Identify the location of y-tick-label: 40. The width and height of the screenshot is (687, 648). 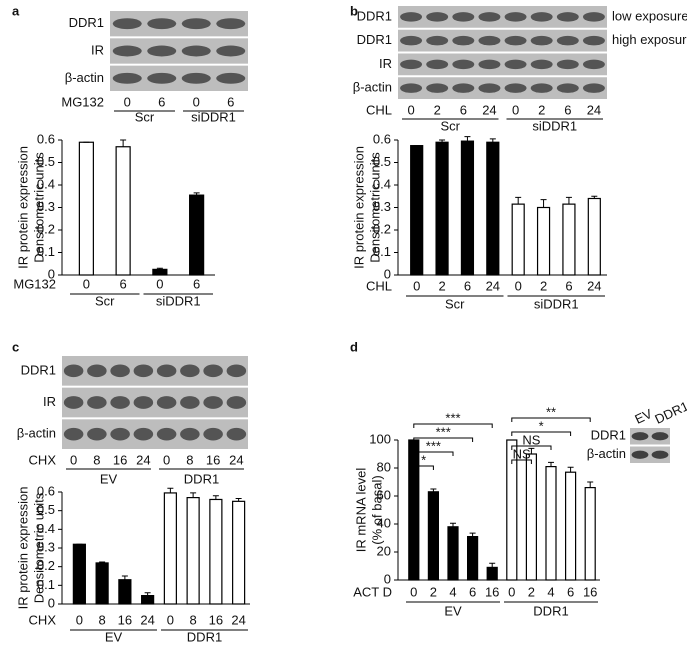
(384, 522).